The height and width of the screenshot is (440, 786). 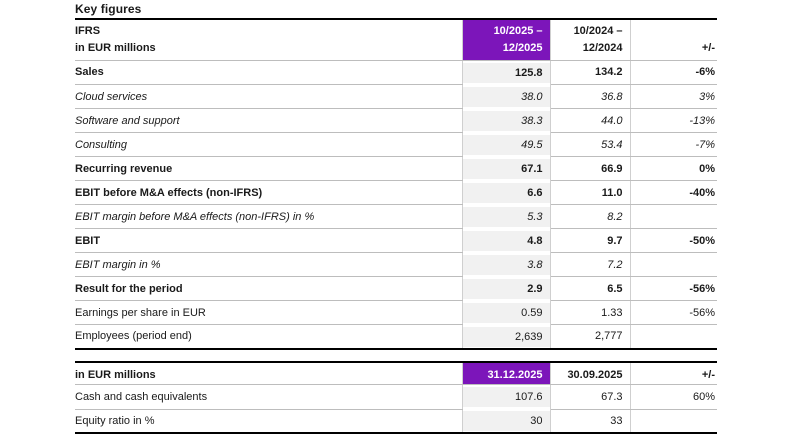 What do you see at coordinates (268, 312) in the screenshot?
I see `row-label: Earnings per share in EUR` at bounding box center [268, 312].